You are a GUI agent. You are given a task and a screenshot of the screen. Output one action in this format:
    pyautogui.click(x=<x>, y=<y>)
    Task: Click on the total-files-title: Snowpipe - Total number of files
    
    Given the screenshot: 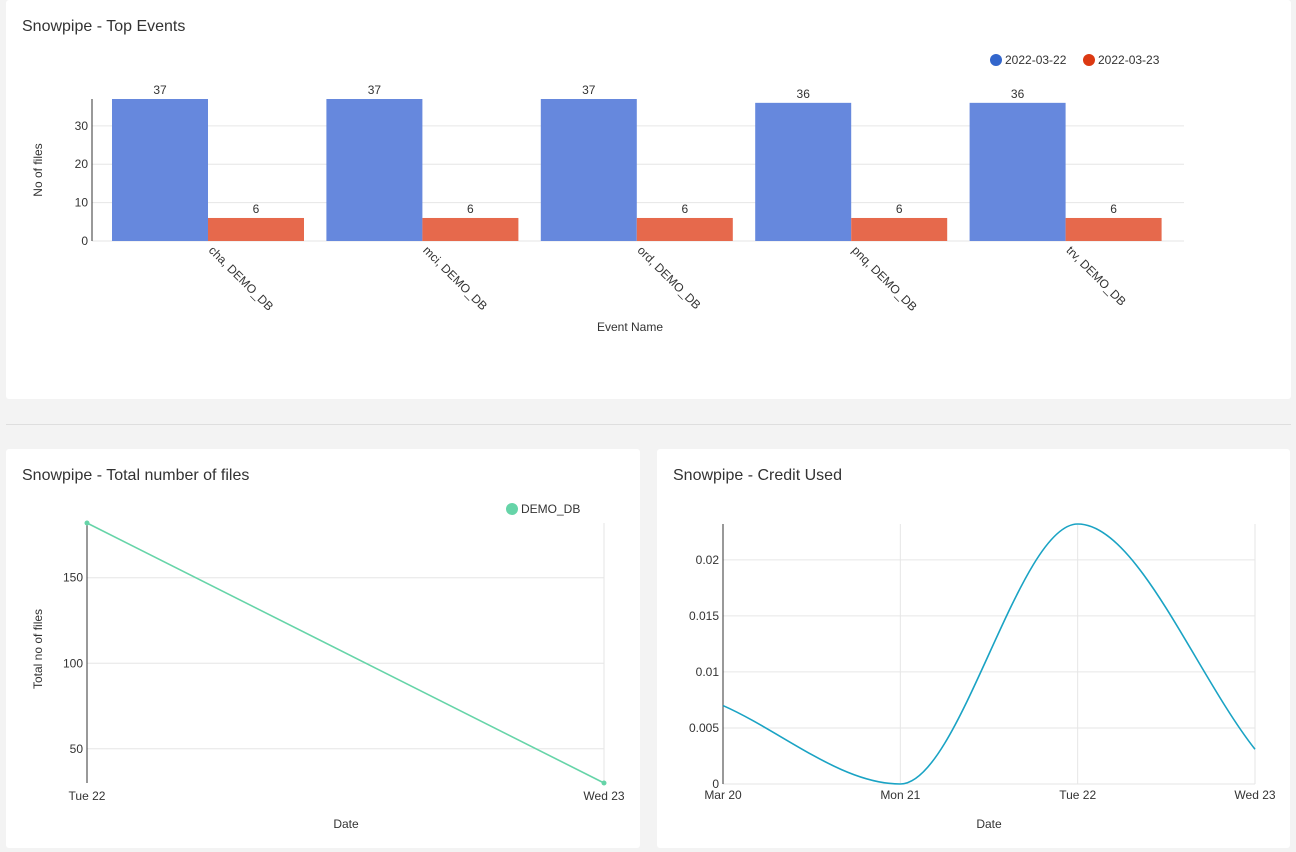 What is the action you would take?
    pyautogui.click(x=136, y=475)
    